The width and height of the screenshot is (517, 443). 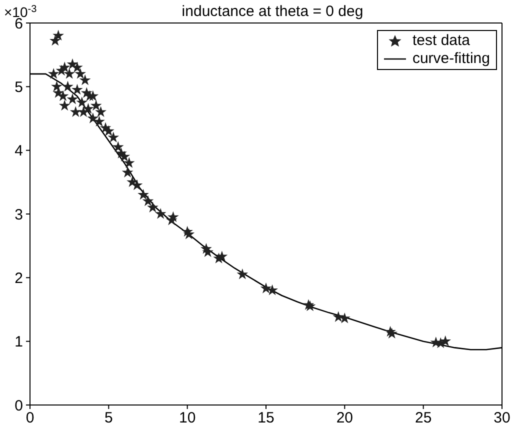 What do you see at coordinates (18, 405) in the screenshot?
I see `y-tick-label: 0` at bounding box center [18, 405].